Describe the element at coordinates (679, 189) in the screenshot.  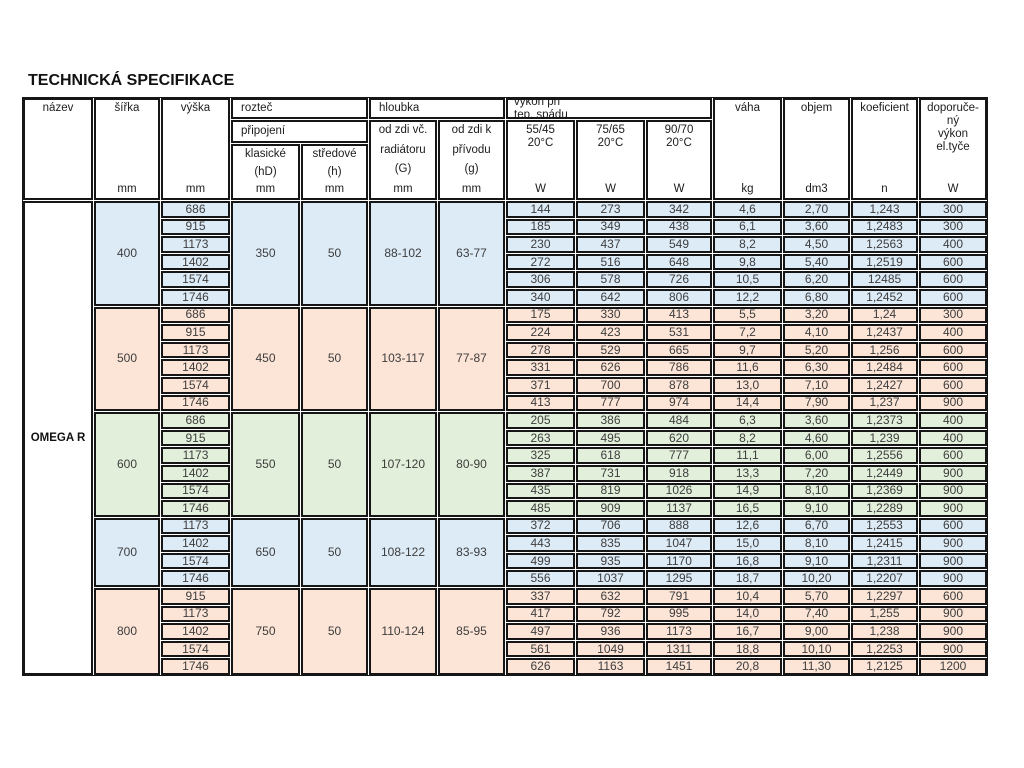
I see `unit-grad-9070: W` at that location.